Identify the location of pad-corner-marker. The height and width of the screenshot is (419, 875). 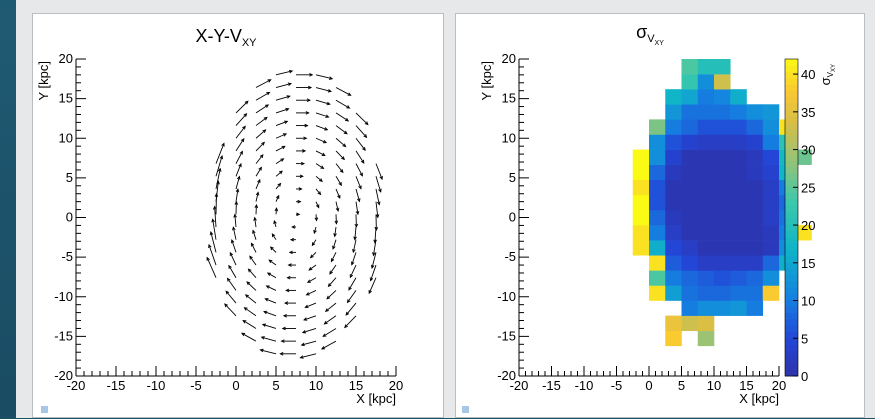
(465, 409).